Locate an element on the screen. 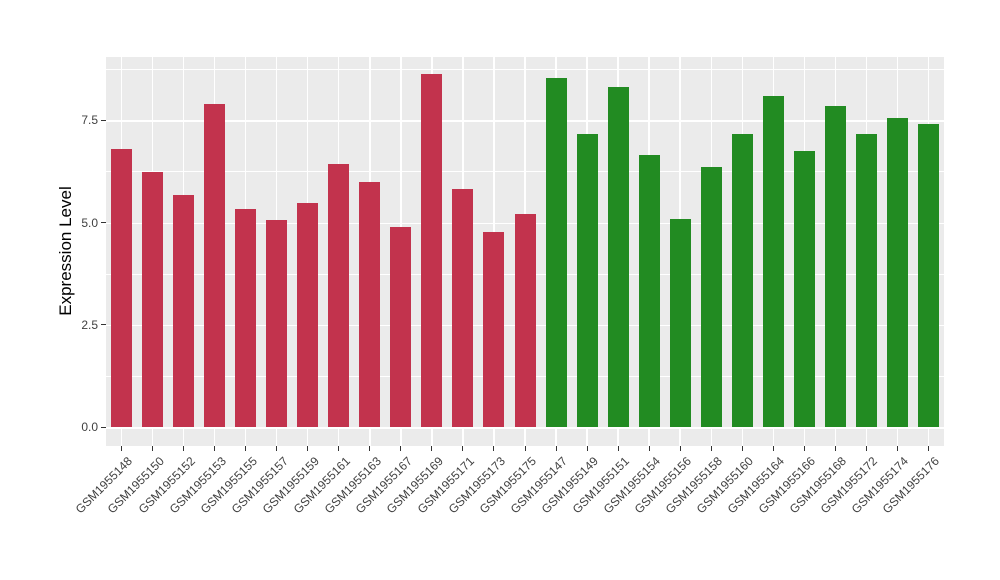 The image size is (1000, 580). y-axis-title: Expression Level is located at coordinates (65, 251).